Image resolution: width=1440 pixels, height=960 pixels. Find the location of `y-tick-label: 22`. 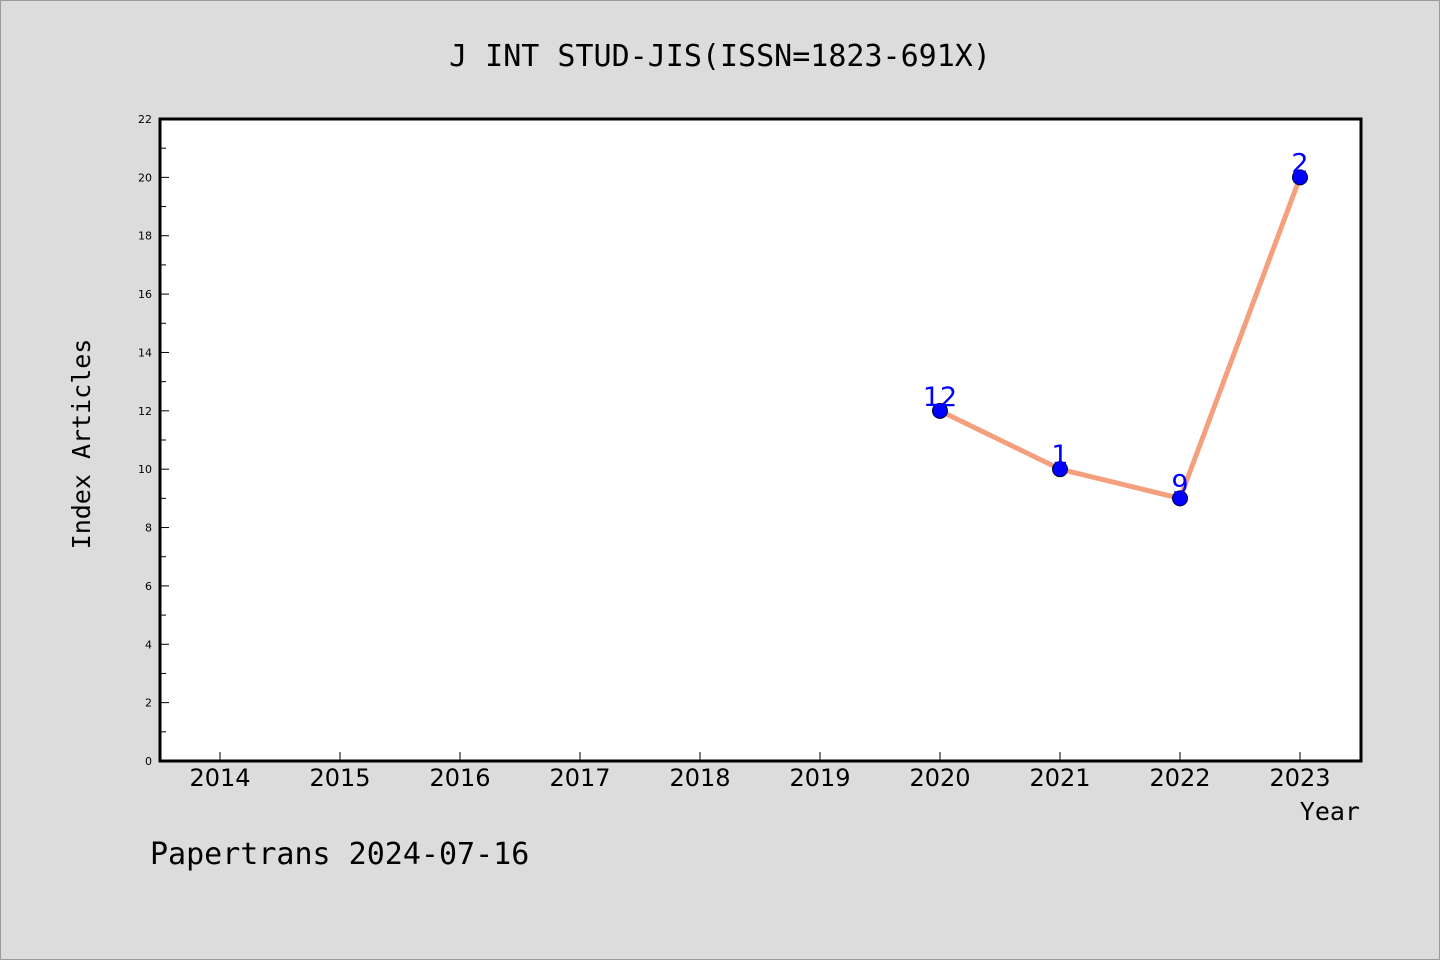

y-tick-label: 22 is located at coordinates (145, 119).